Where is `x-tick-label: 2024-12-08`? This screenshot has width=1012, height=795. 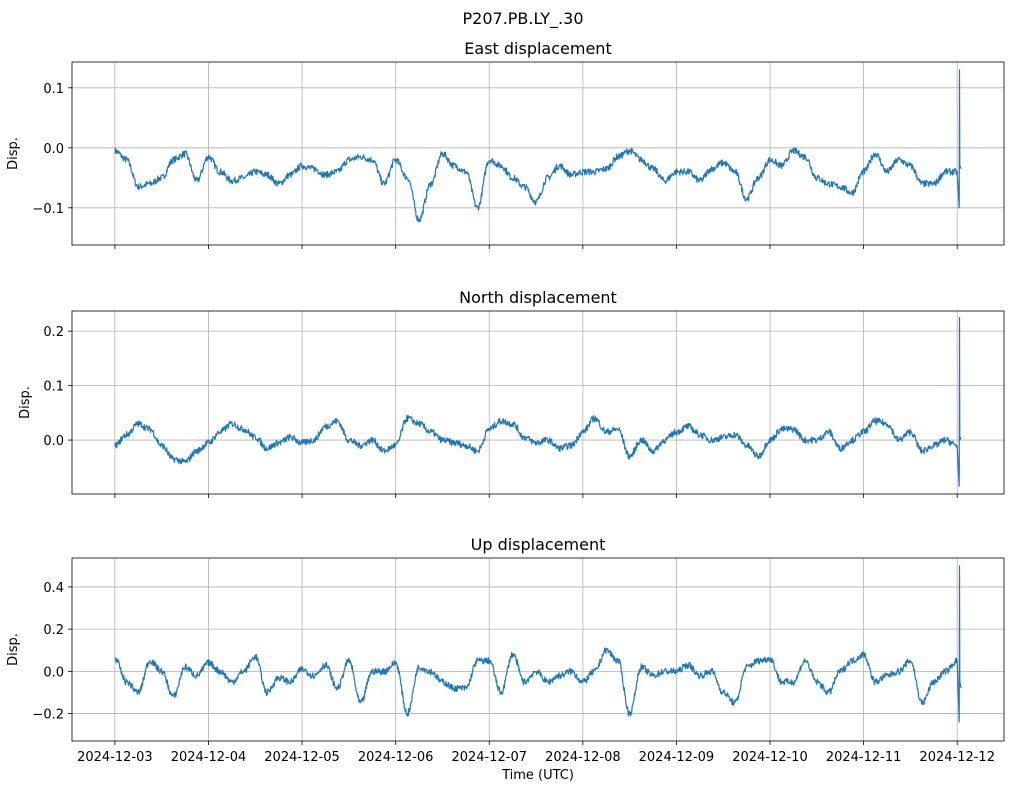
x-tick-label: 2024-12-08 is located at coordinates (583, 757).